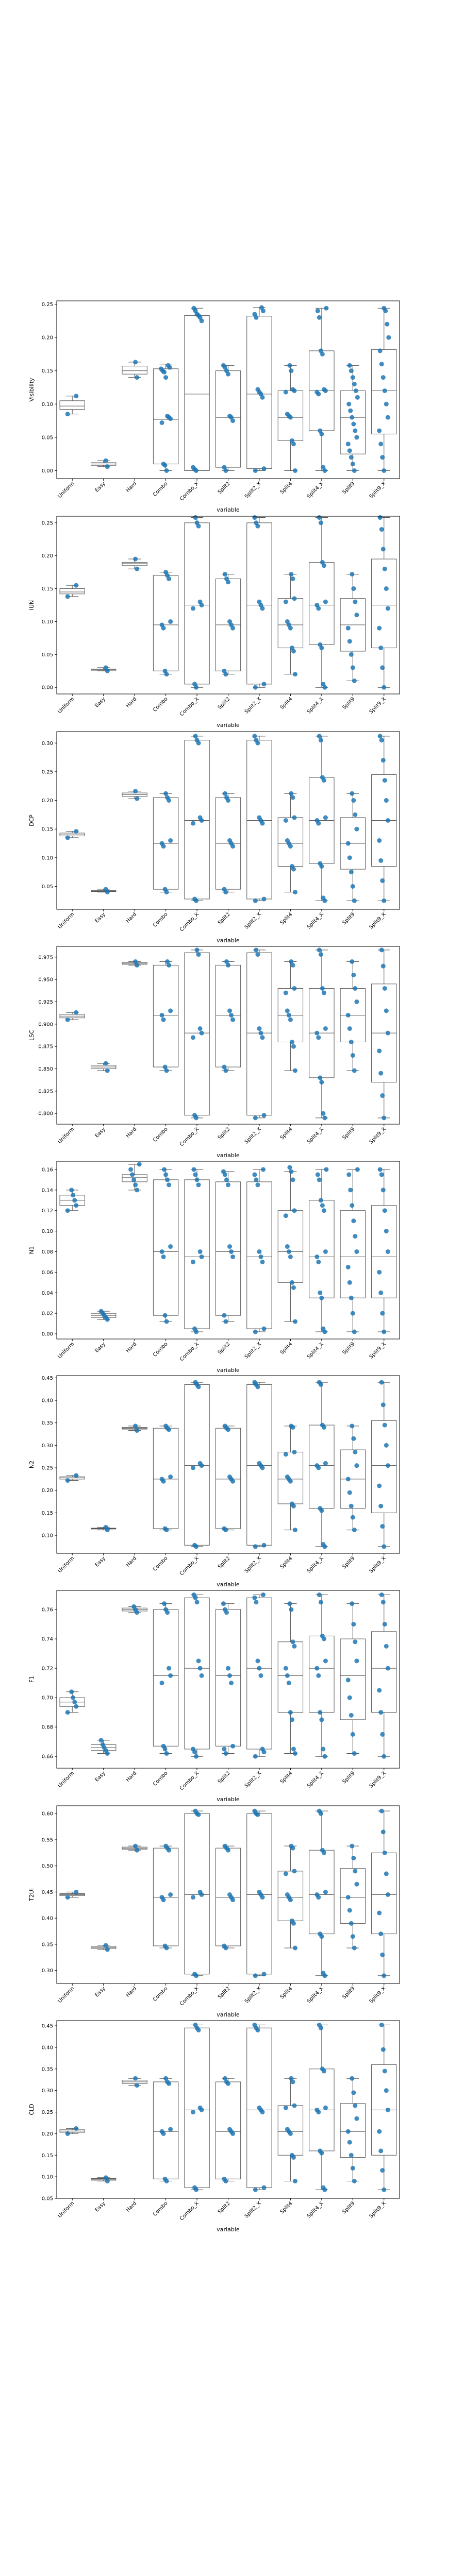  What do you see at coordinates (47, 1334) in the screenshot?
I see `y-tick-label: 0.00` at bounding box center [47, 1334].